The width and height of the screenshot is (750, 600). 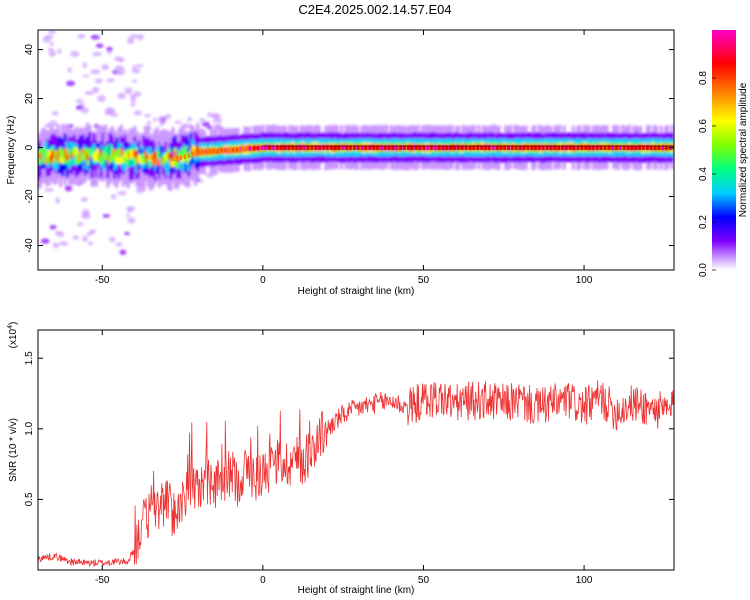 I want to click on snr-y-axis-label: SNR (10 * v/v), so click(x=13, y=450).